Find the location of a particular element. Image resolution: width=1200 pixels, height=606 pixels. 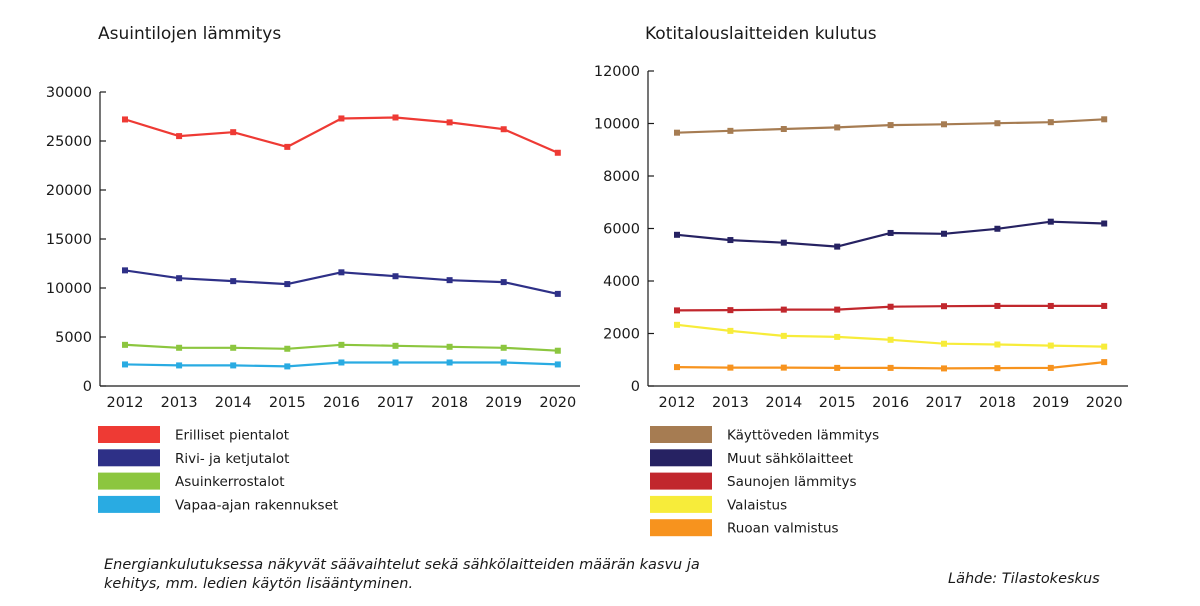

chart2-title: Kotitalouslaitteiden kulutus is located at coordinates (761, 34).